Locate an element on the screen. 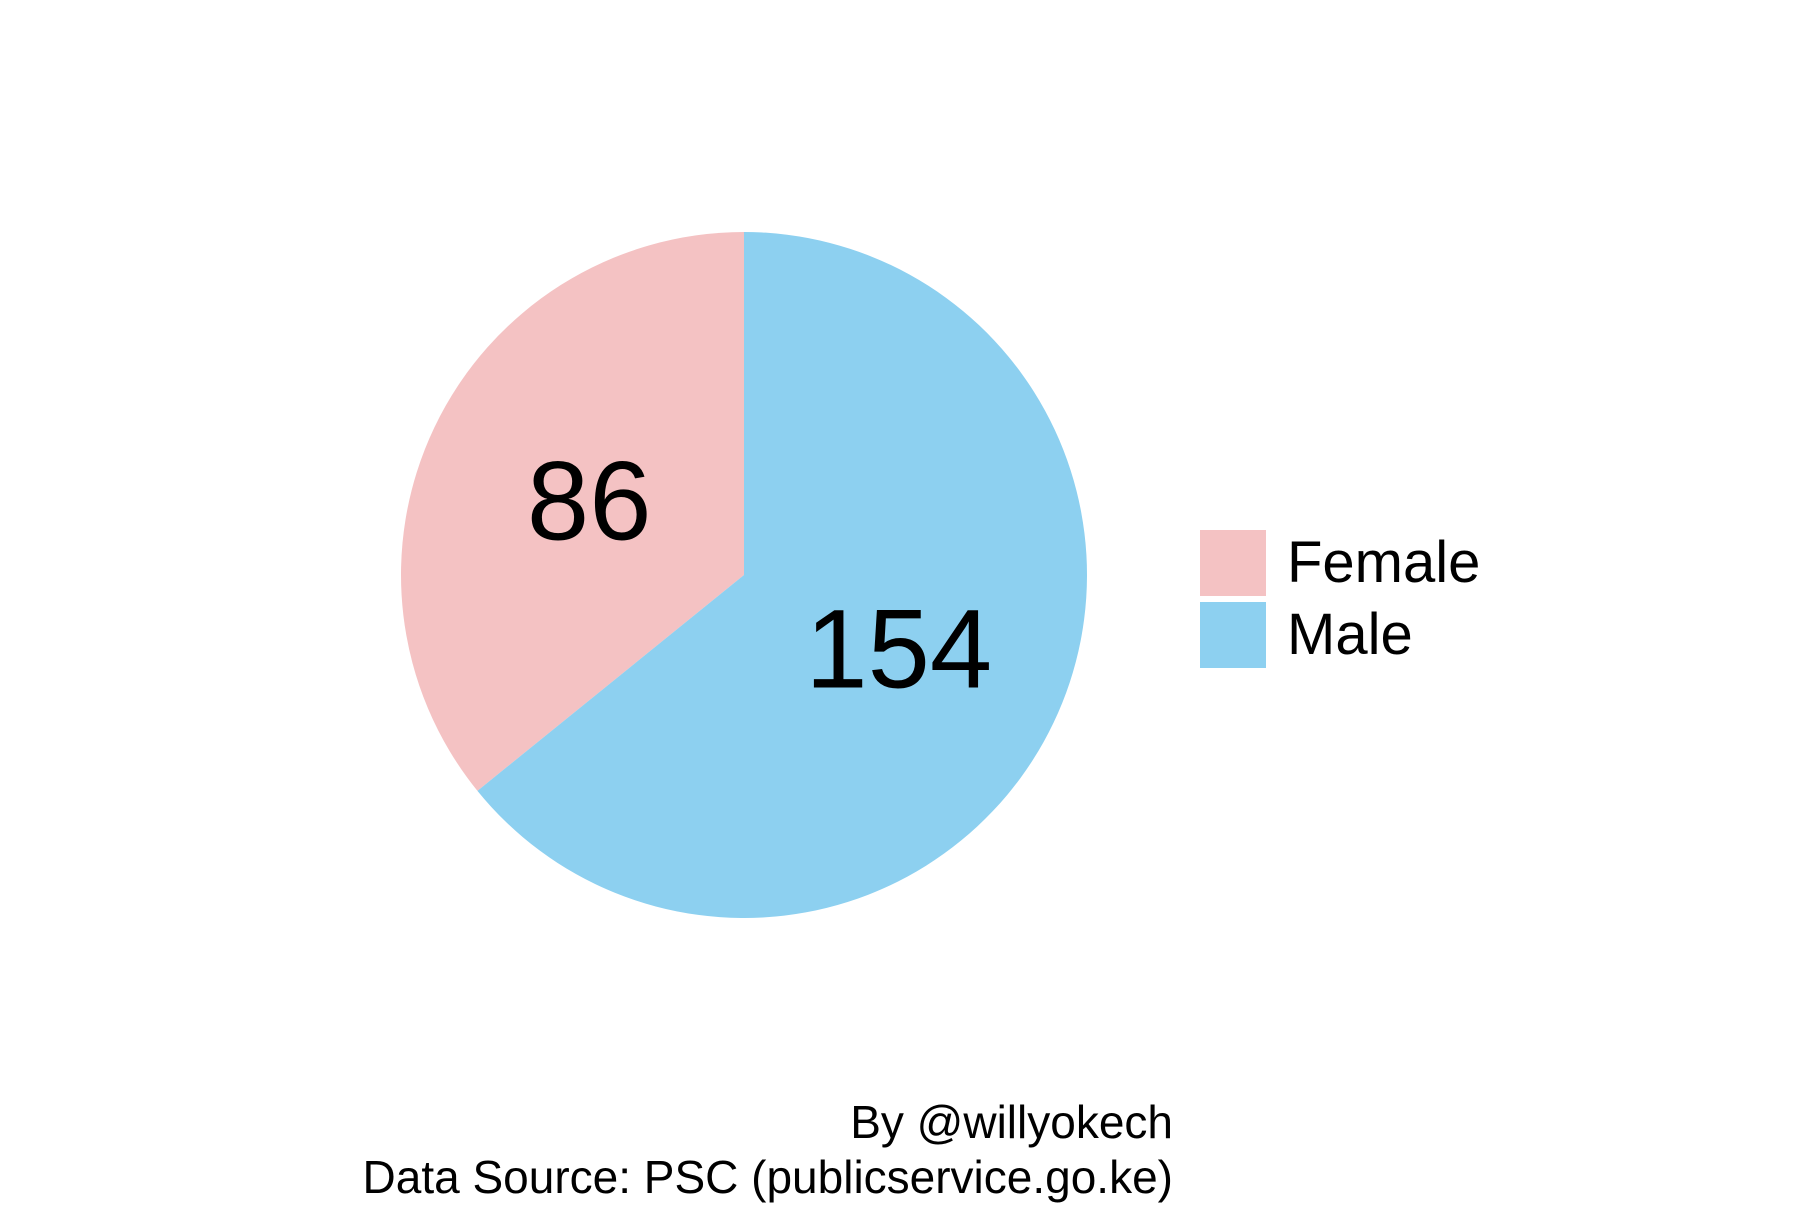  legend-swatch-female is located at coordinates (1233, 563).